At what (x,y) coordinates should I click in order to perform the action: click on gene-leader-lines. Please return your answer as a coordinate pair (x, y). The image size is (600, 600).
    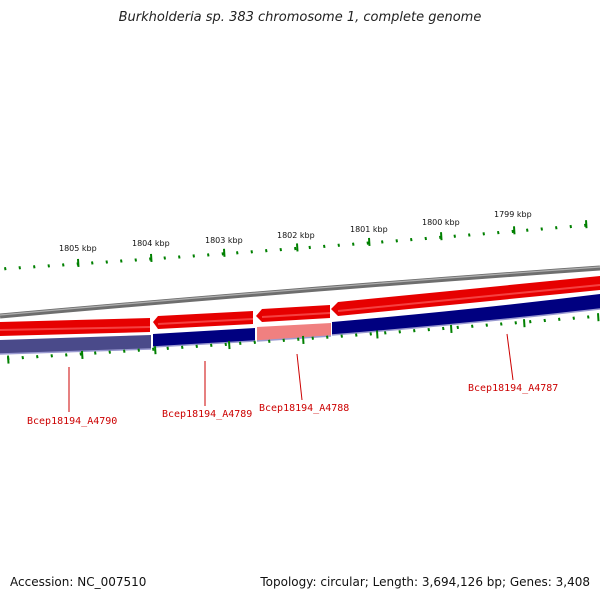
    Looking at the image, I should click on (291, 372).